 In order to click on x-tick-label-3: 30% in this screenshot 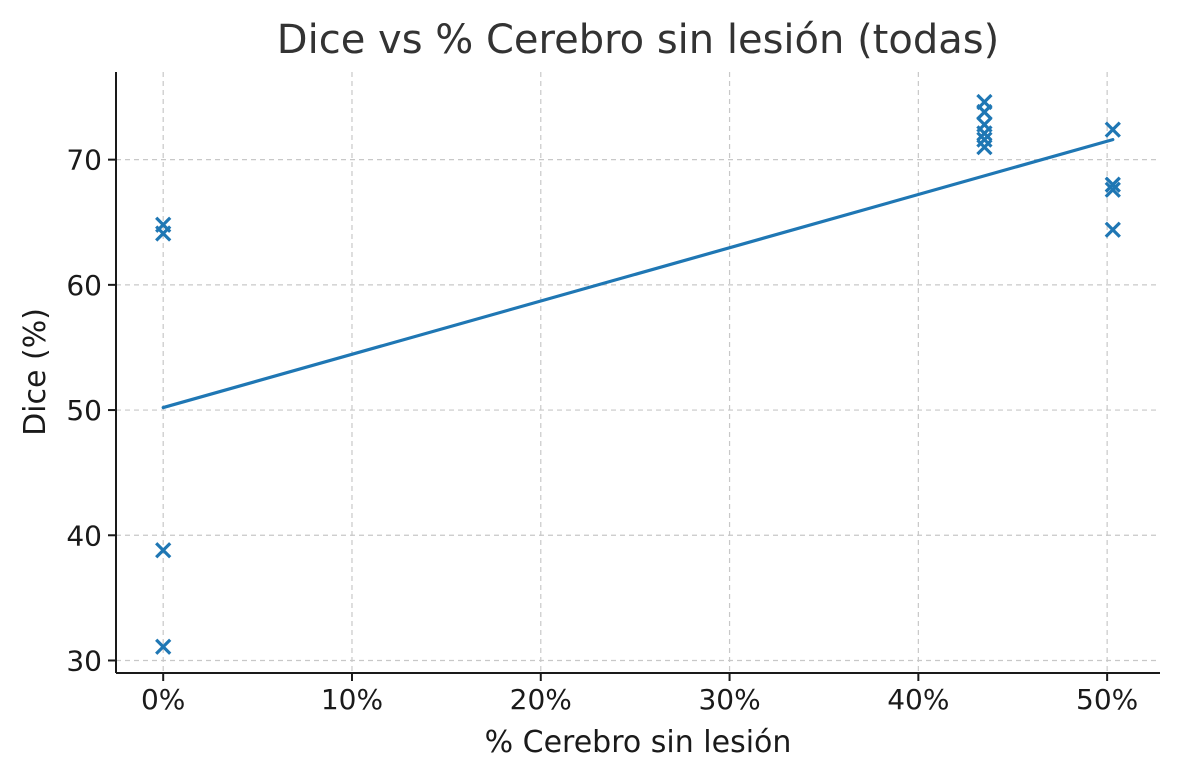, I will do `click(729, 699)`.